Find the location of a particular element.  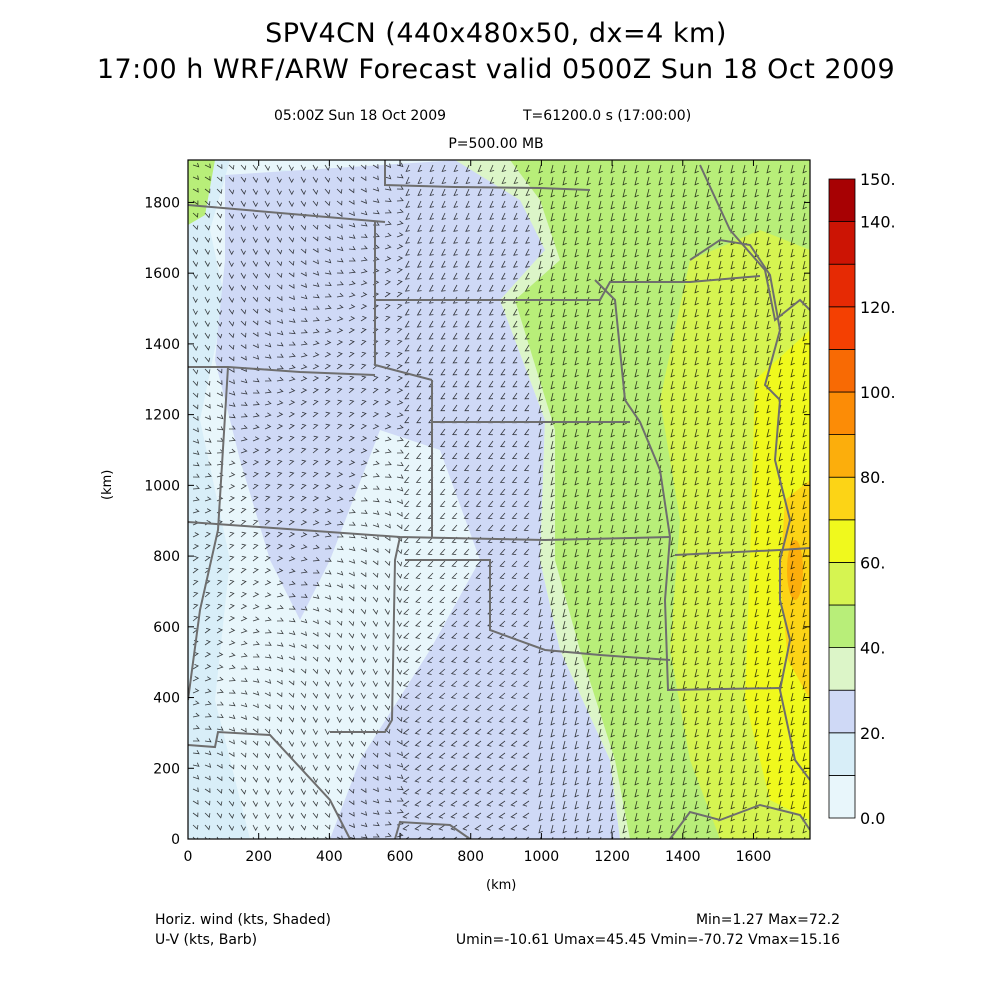

y-tick-label: 1400 is located at coordinates (162, 345).